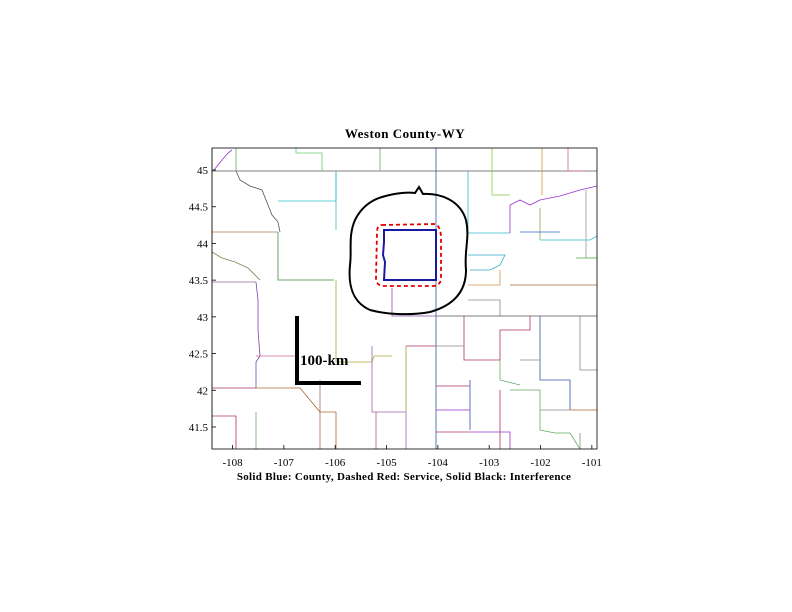 This screenshot has height=612, width=792. What do you see at coordinates (335, 463) in the screenshot?
I see `x-tick-label: -106` at bounding box center [335, 463].